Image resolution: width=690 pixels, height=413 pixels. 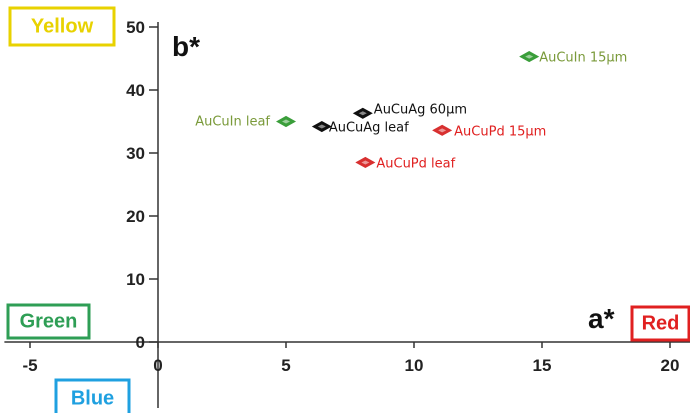 I want to click on point-label: AuCuAg 60μm, so click(x=420, y=109).